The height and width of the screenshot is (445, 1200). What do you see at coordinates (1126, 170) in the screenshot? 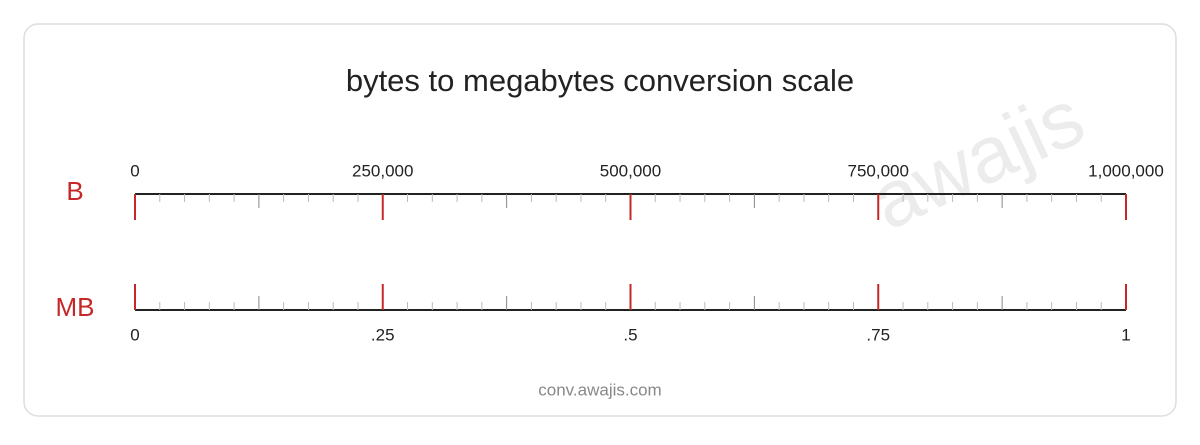
I see `tick-label: 1,000,000` at bounding box center [1126, 170].